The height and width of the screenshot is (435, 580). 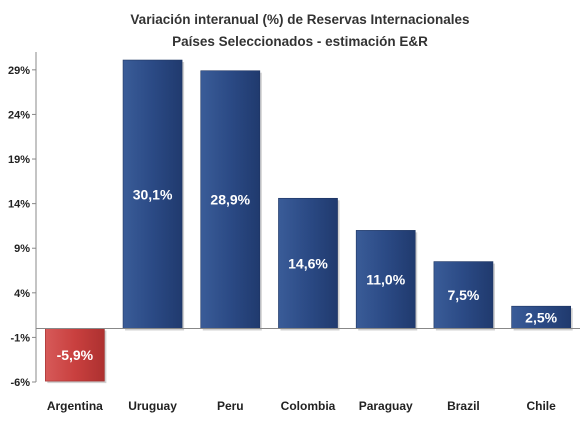 What do you see at coordinates (308, 406) in the screenshot?
I see `x-tick-label: Colombia` at bounding box center [308, 406].